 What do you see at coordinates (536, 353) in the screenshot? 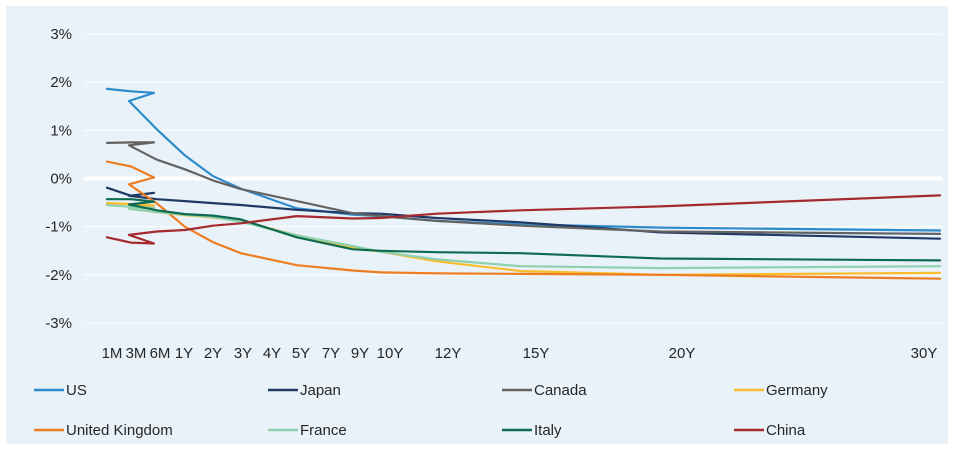
I see `x-tick-label: 15Y` at bounding box center [536, 353].